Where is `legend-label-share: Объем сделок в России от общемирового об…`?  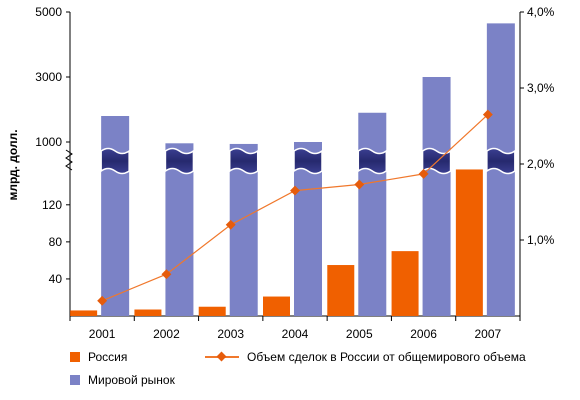 legend-label-share: Объем сделок в России от общемирового об… is located at coordinates (386, 357).